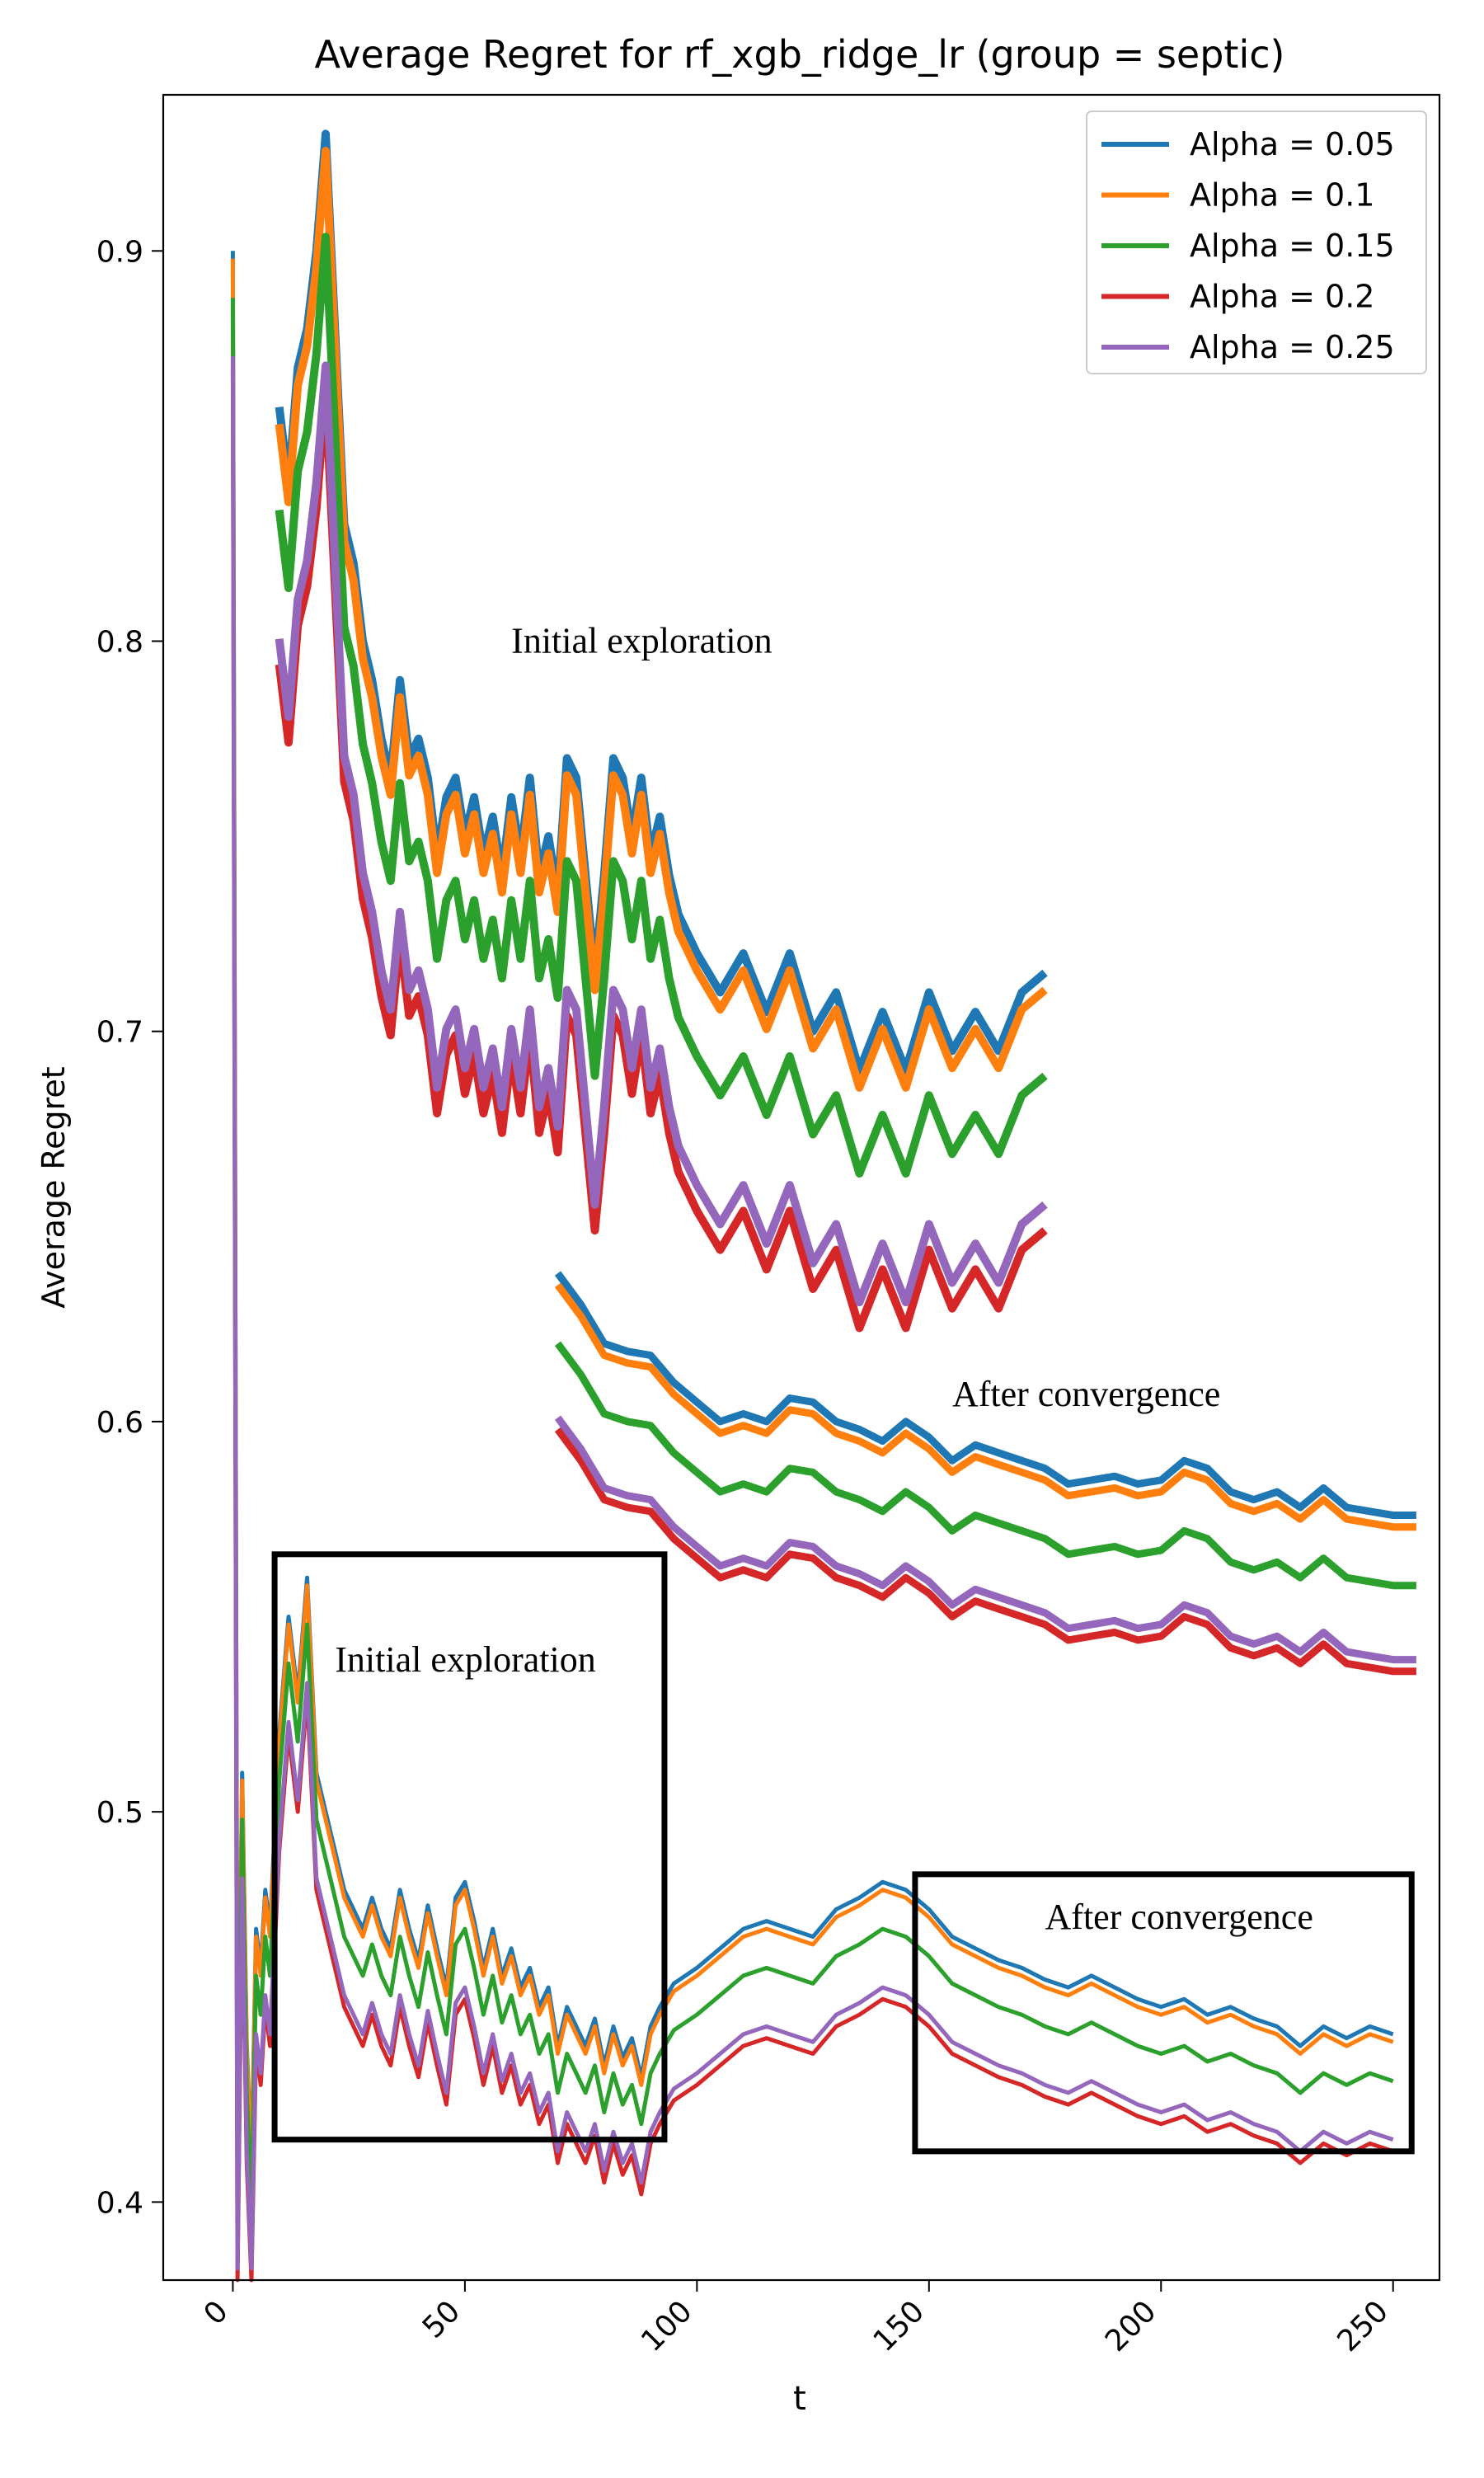 The image size is (1484, 2478). Describe the element at coordinates (1292, 246) in the screenshot. I see `legend-label: Alpha = 0.15` at that location.